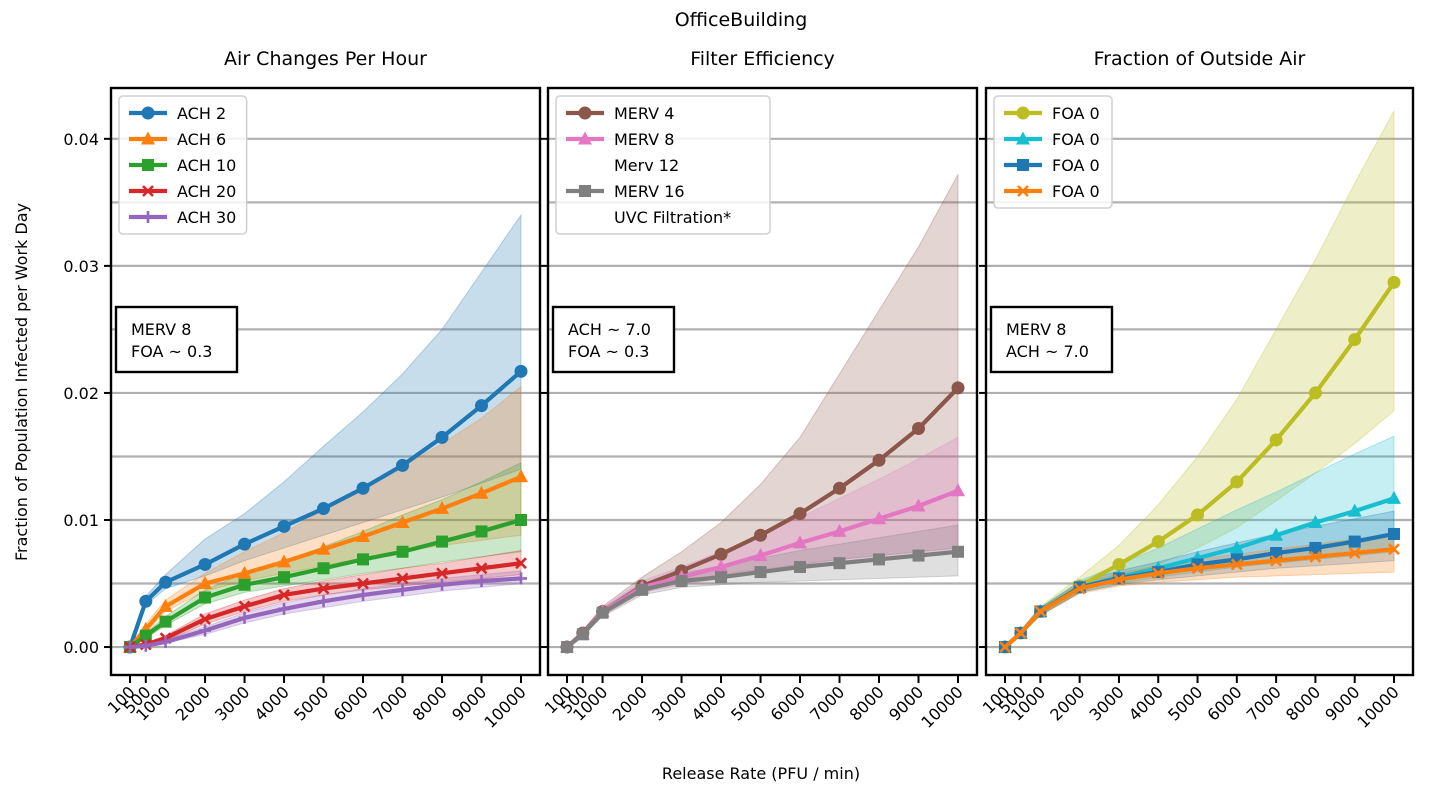 Image resolution: width=1450 pixels, height=793 pixels. I want to click on legend-label: ACH 2, so click(201, 113).